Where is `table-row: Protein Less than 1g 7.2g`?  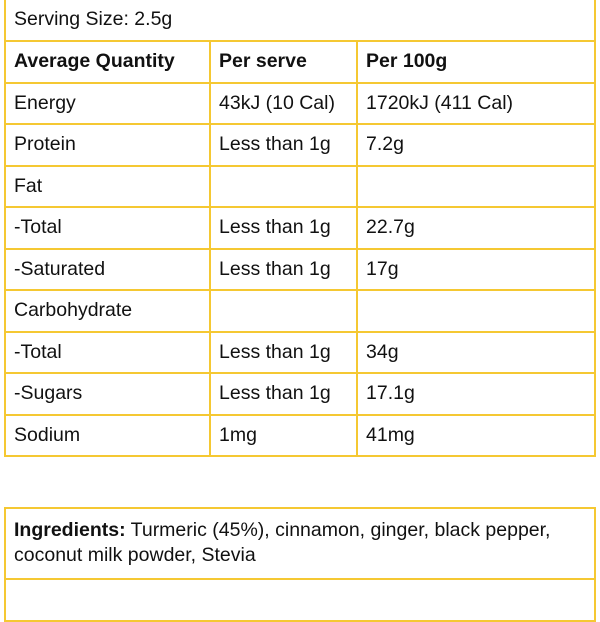
table-row: Protein Less than 1g 7.2g is located at coordinates (300, 145).